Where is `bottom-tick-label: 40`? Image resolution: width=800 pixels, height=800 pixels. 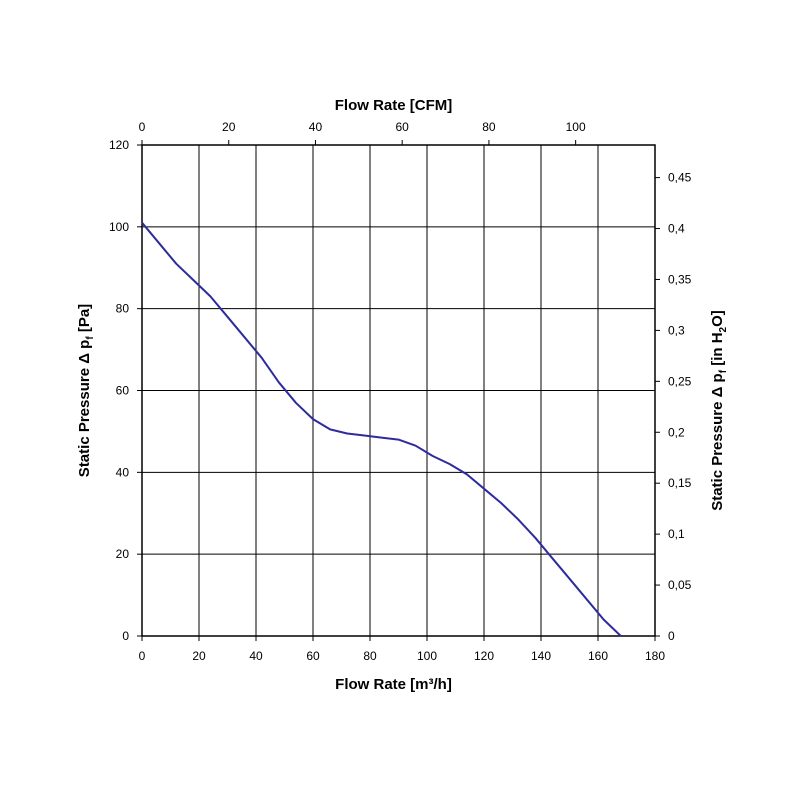 bottom-tick-label: 40 is located at coordinates (256, 656).